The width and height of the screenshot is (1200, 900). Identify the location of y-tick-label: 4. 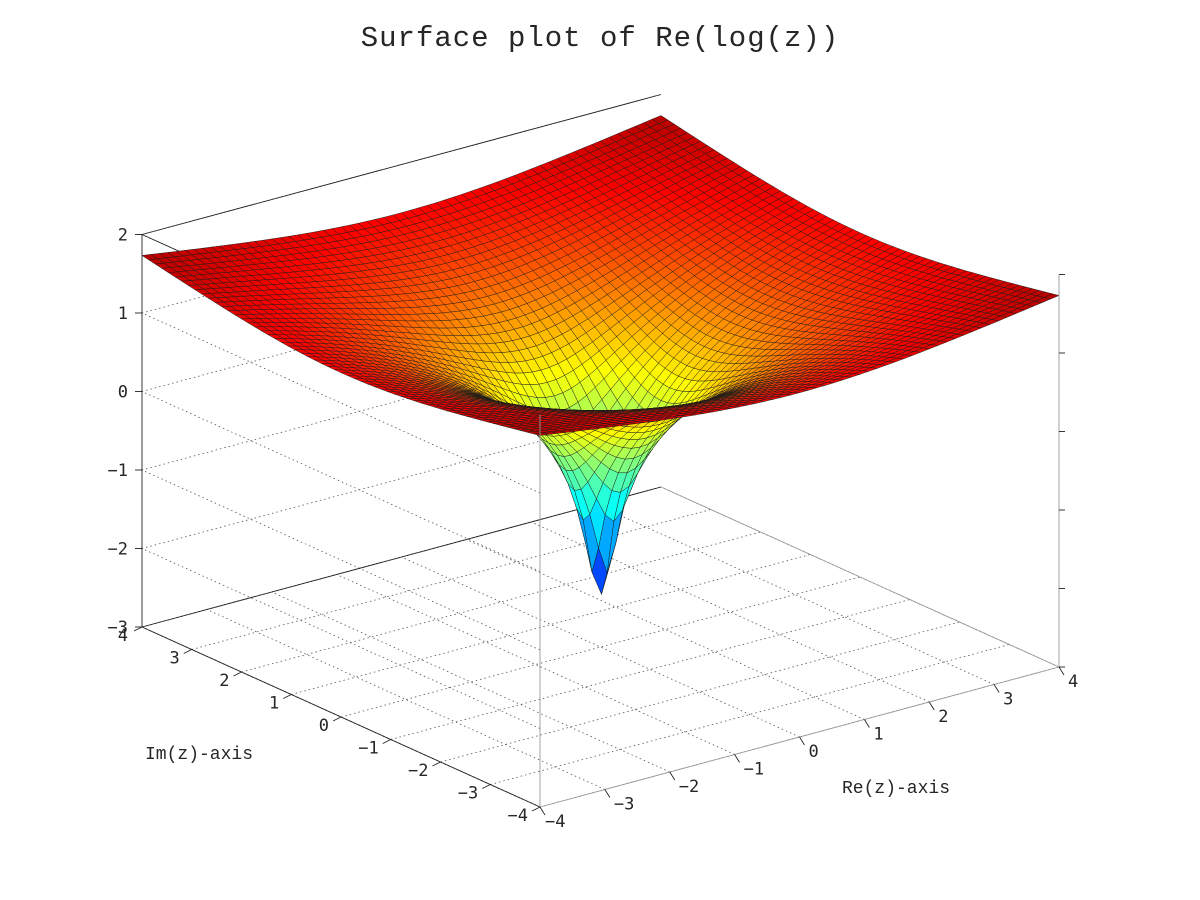
(123, 636).